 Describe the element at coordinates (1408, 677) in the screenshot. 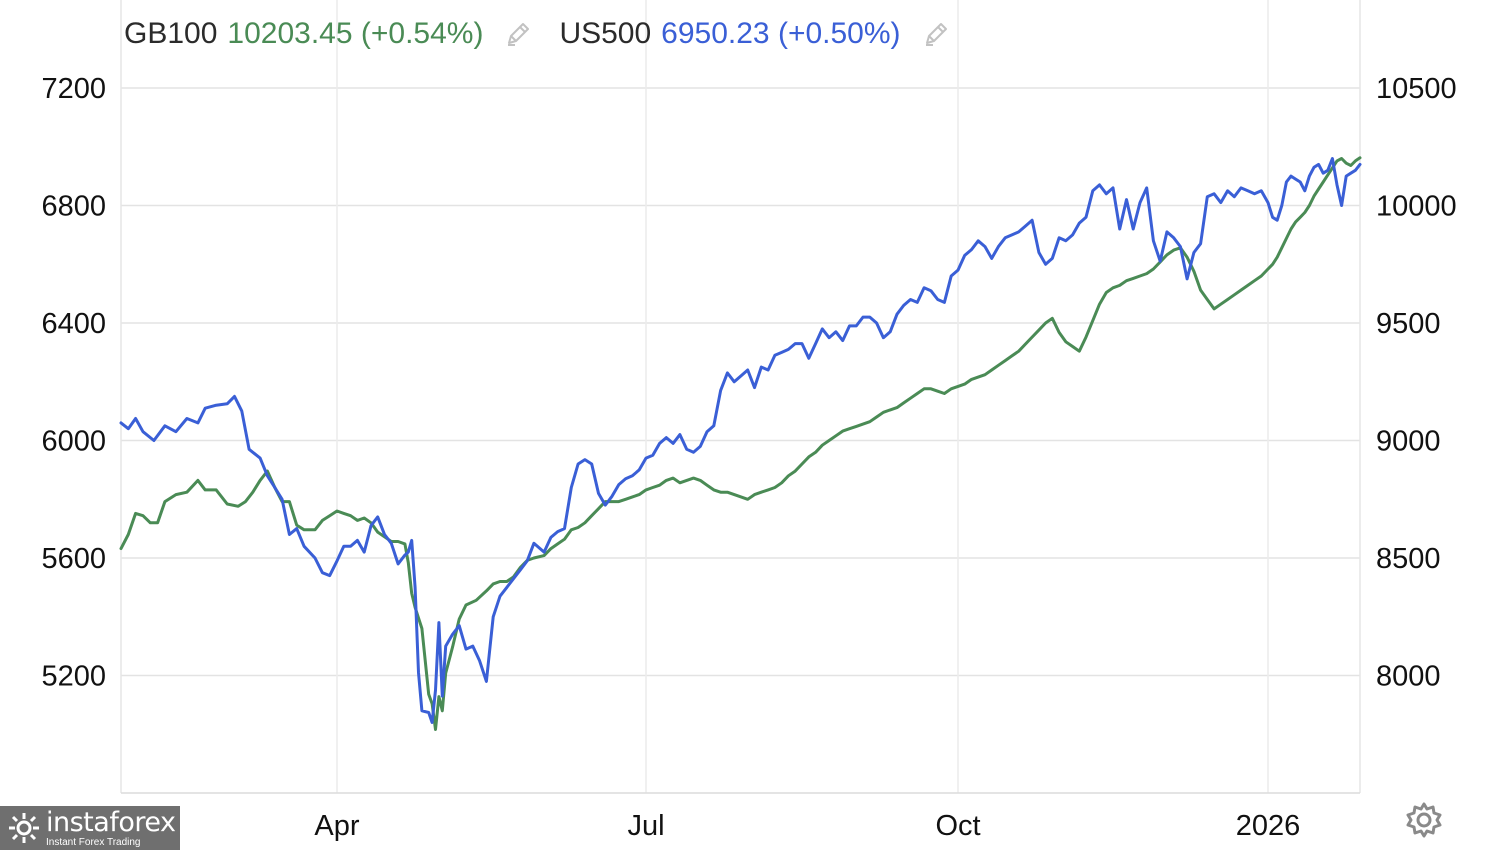

I see `y-right-tick-label: 8000` at that location.